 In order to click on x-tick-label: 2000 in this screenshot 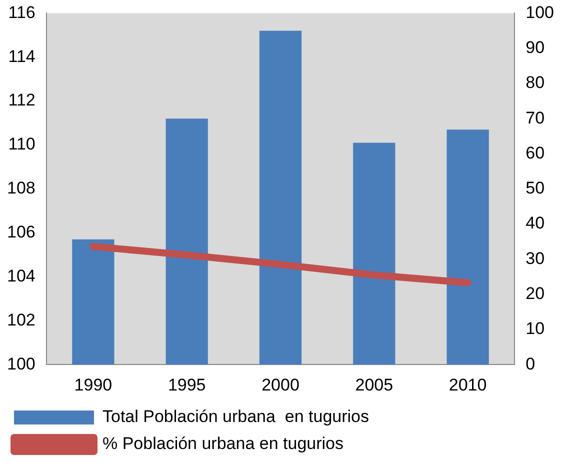, I will do `click(281, 384)`.